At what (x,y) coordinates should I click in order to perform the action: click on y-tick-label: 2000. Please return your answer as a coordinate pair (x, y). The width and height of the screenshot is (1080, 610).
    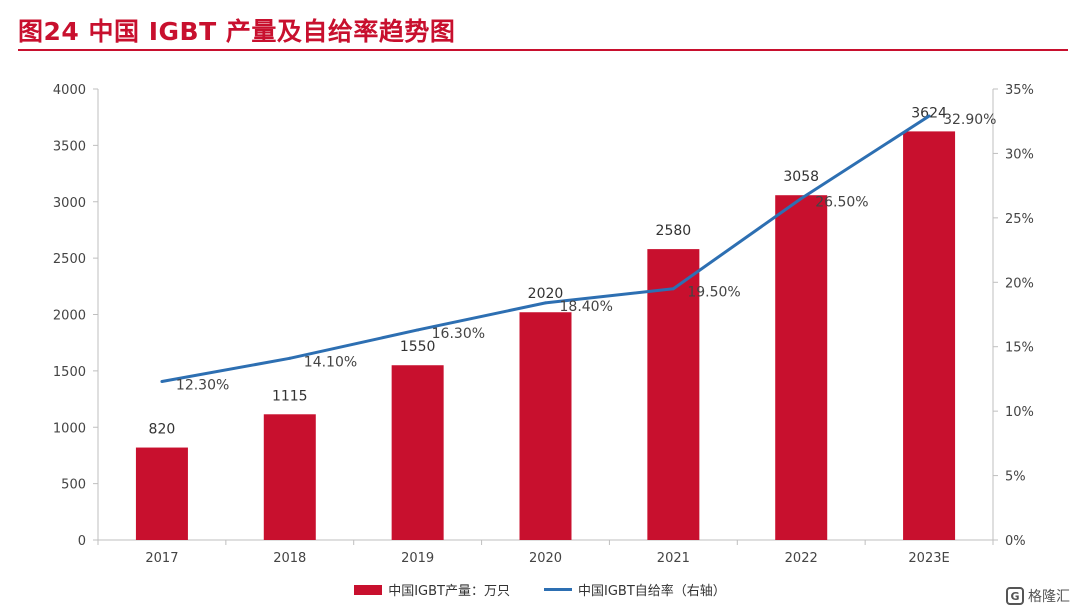
    Looking at the image, I should click on (69, 316).